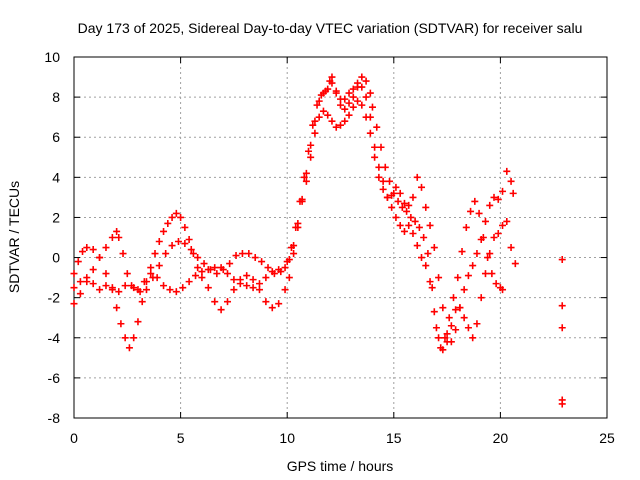 This screenshot has height=480, width=640. I want to click on x-tick-label: 5, so click(181, 438).